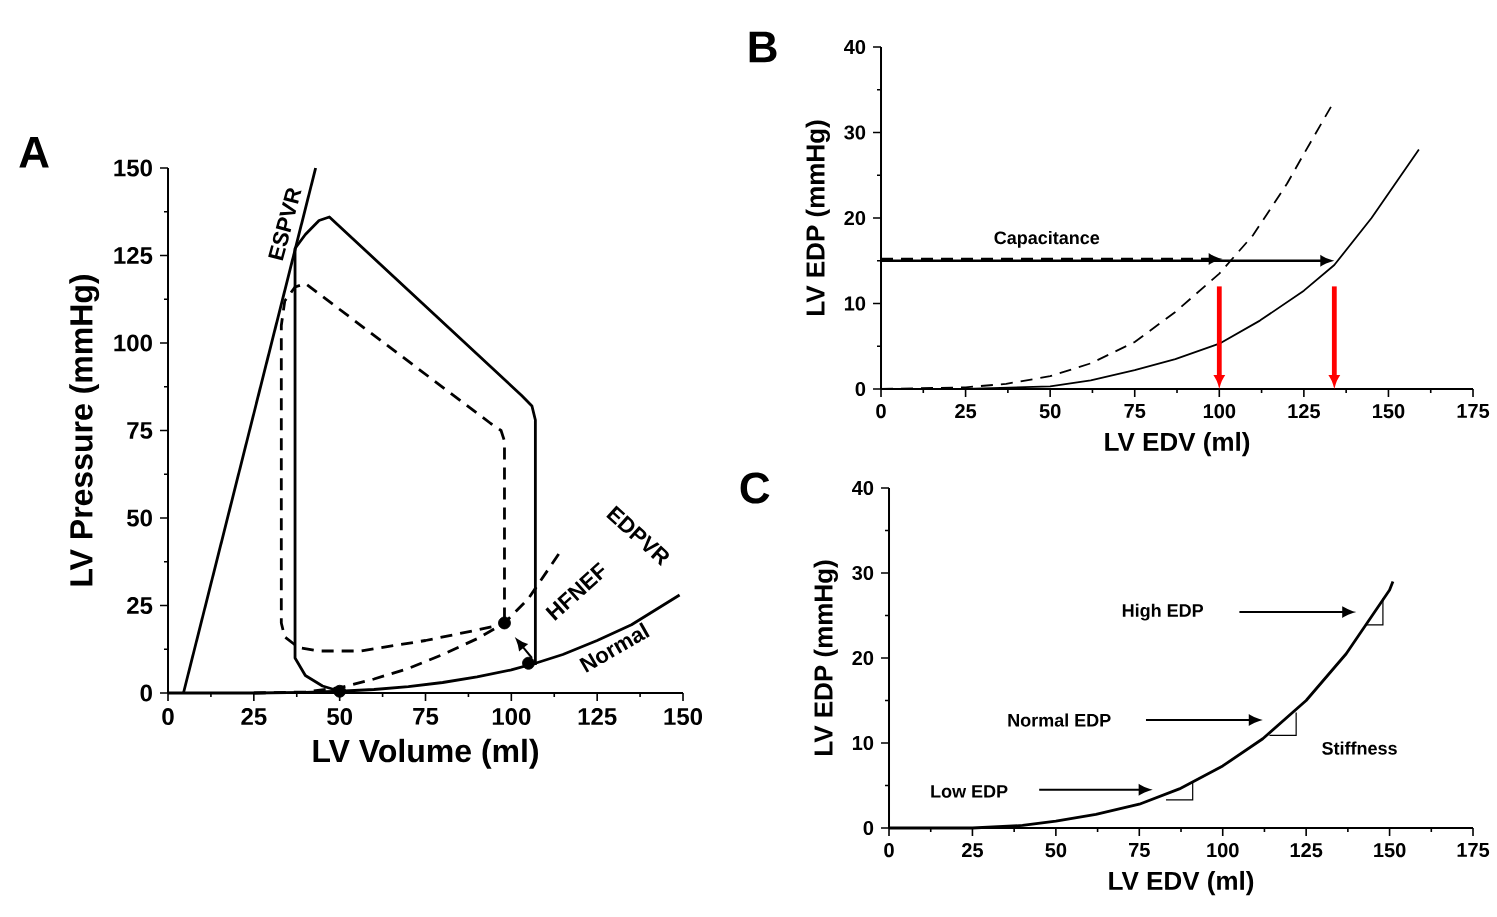  I want to click on chart-title: A, so click(34, 152).